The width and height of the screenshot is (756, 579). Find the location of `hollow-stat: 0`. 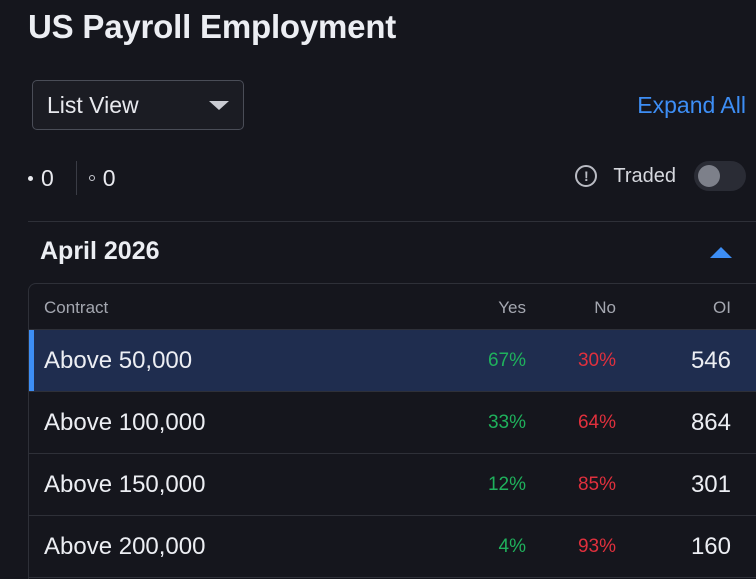

hollow-stat: 0 is located at coordinates (102, 178).